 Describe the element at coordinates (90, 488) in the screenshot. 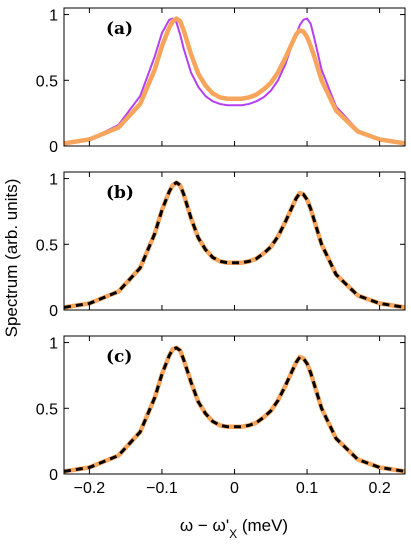

I see `x-tick-label: −0.2` at that location.